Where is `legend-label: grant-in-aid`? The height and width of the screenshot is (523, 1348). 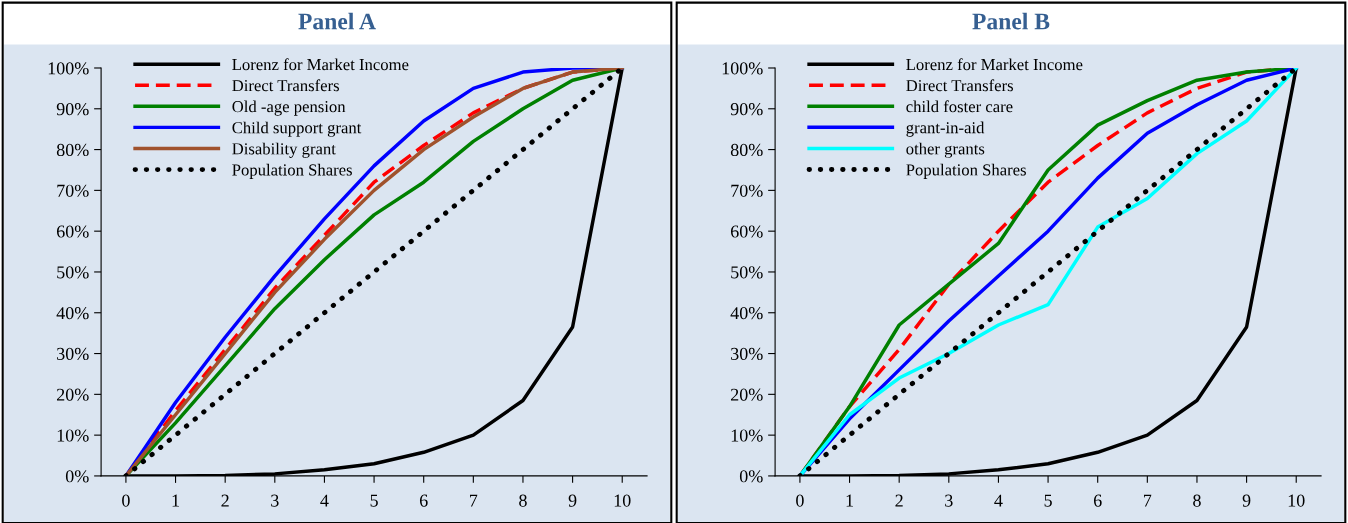
legend-label: grant-in-aid is located at coordinates (945, 129).